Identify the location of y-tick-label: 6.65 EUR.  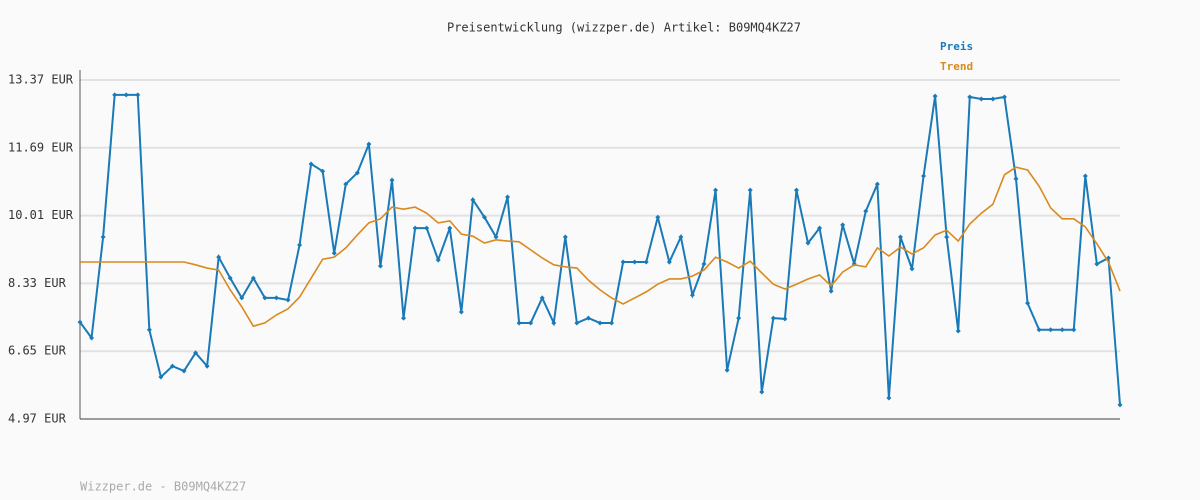
(37, 351).